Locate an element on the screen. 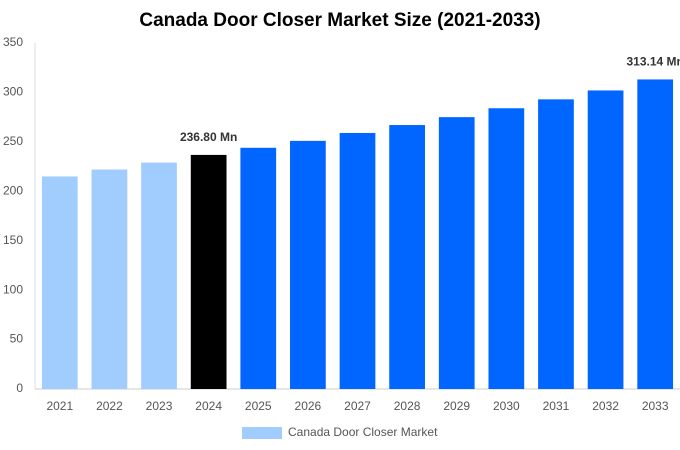 The width and height of the screenshot is (680, 450). x-tick-label: 2027 is located at coordinates (357, 406).